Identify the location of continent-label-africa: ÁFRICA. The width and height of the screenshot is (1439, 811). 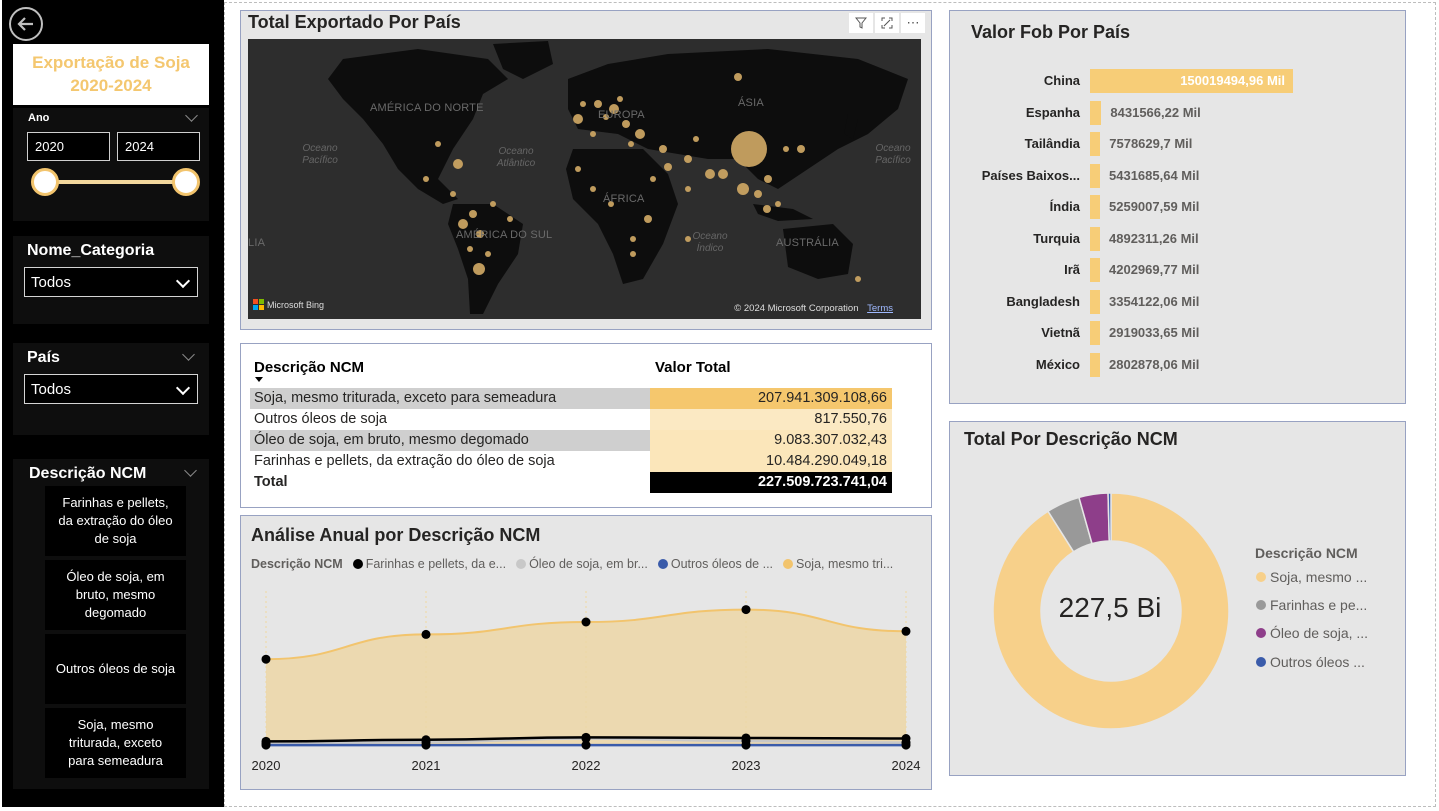
(624, 199).